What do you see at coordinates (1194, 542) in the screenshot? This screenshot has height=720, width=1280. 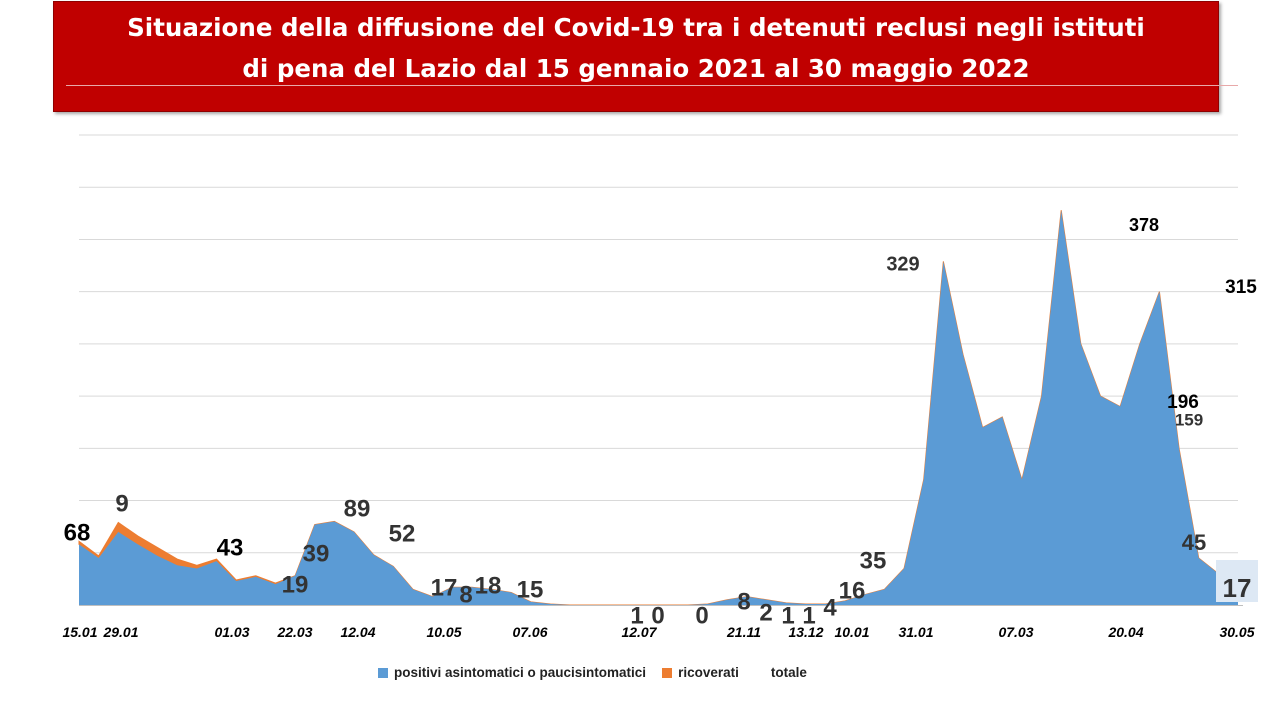 I see `data-label: 45` at bounding box center [1194, 542].